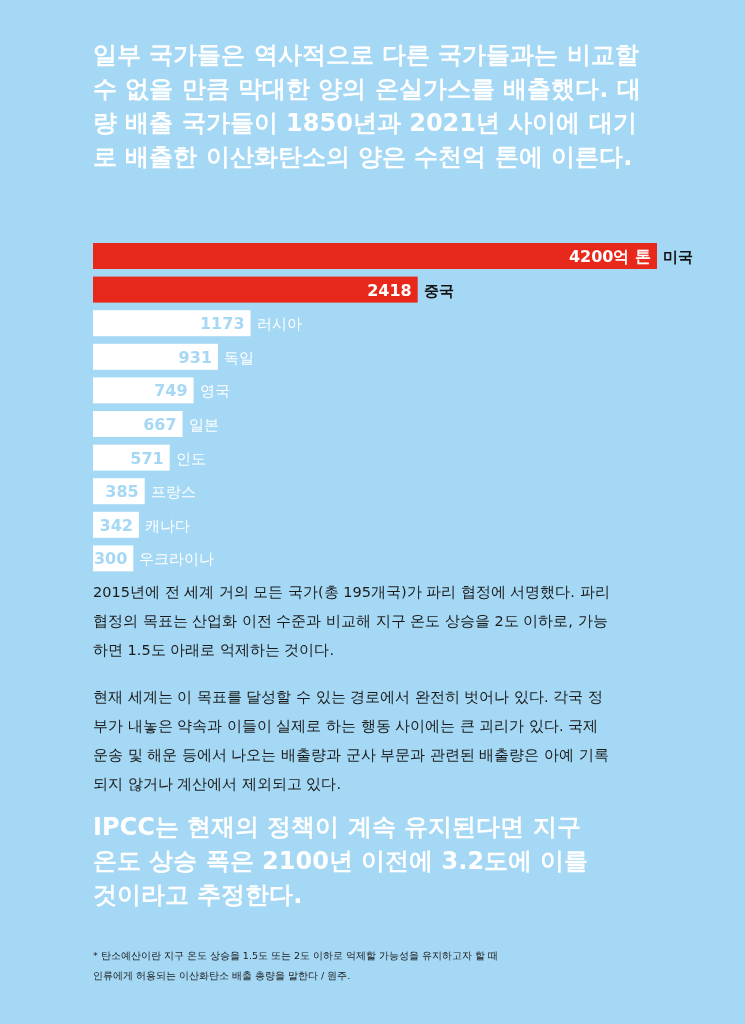 The height and width of the screenshot is (1024, 745). Describe the element at coordinates (296, 966) in the screenshot. I see `text: * 탄소예산이란 지구 온도 상승을 1.5도 또는 2도 이하로 억제할 가능성을 유지하고자 할 때 인류에게 허용되는 이산화탄소 배출 총량을 말한다 / 원주.` at that location.